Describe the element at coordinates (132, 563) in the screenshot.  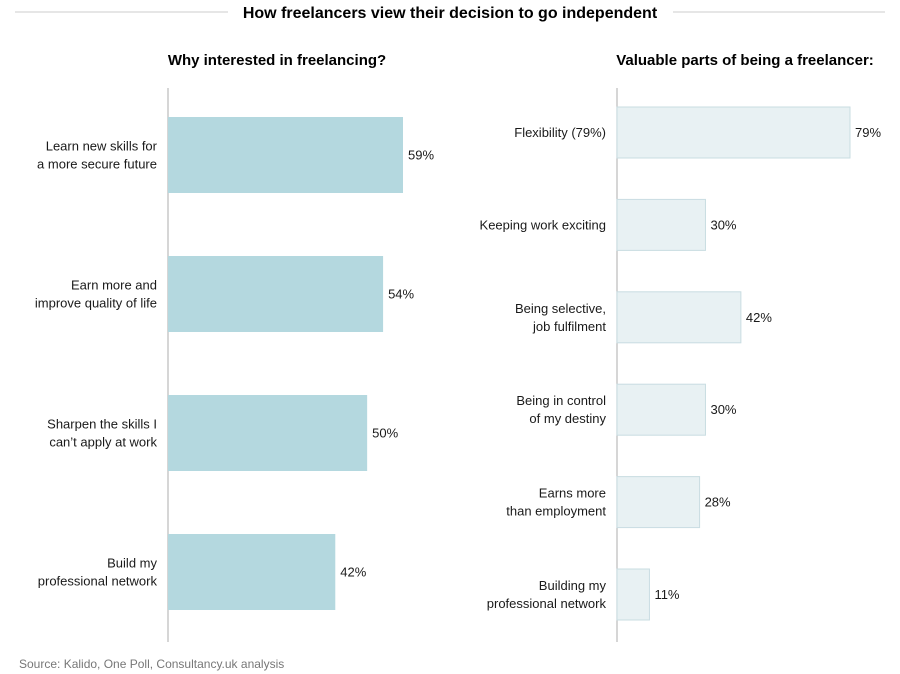
I see `left-category-label-4-line-1: Build my` at that location.